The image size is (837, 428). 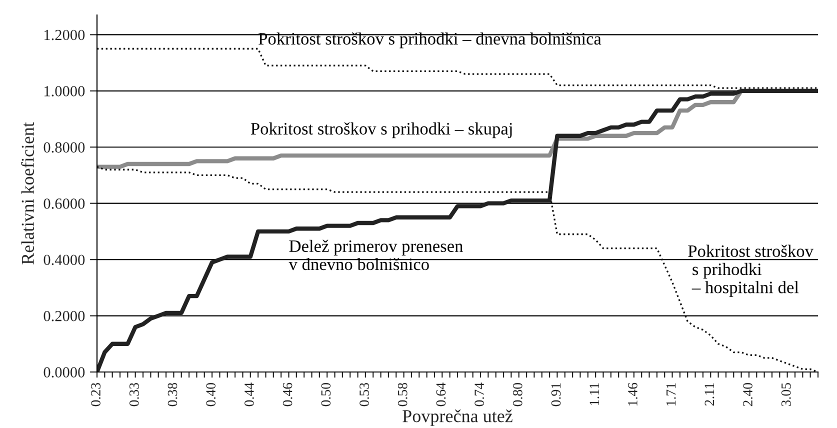 I want to click on x-tick-label: 2.11, so click(x=709, y=394).